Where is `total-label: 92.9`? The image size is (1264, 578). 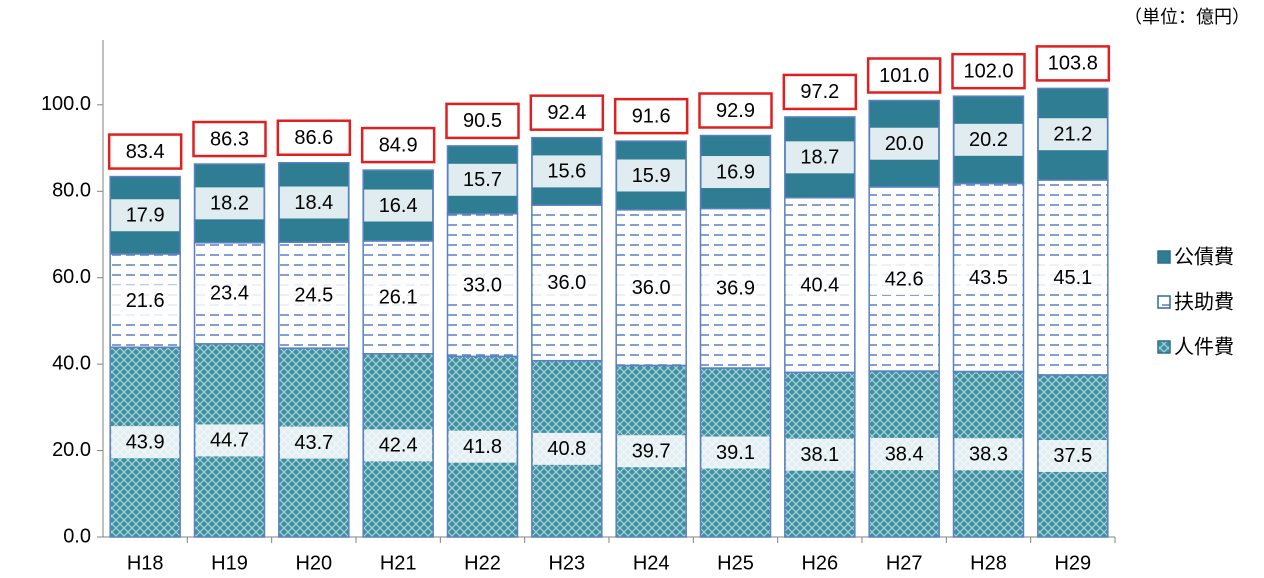
total-label: 92.9 is located at coordinates (735, 111).